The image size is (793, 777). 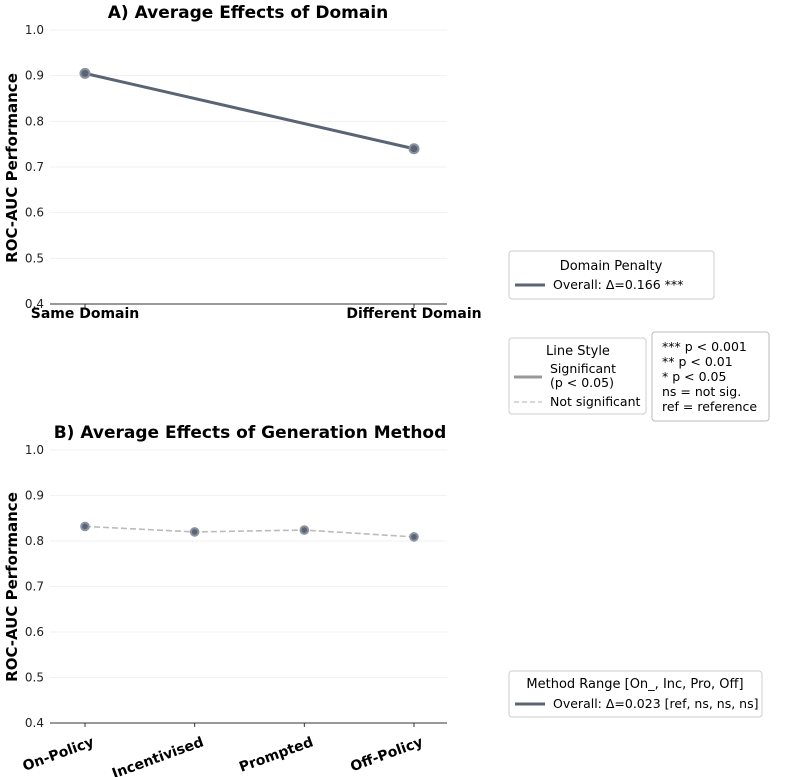 I want to click on panel-a-x-tick-label: Different Domain, so click(x=413, y=314).